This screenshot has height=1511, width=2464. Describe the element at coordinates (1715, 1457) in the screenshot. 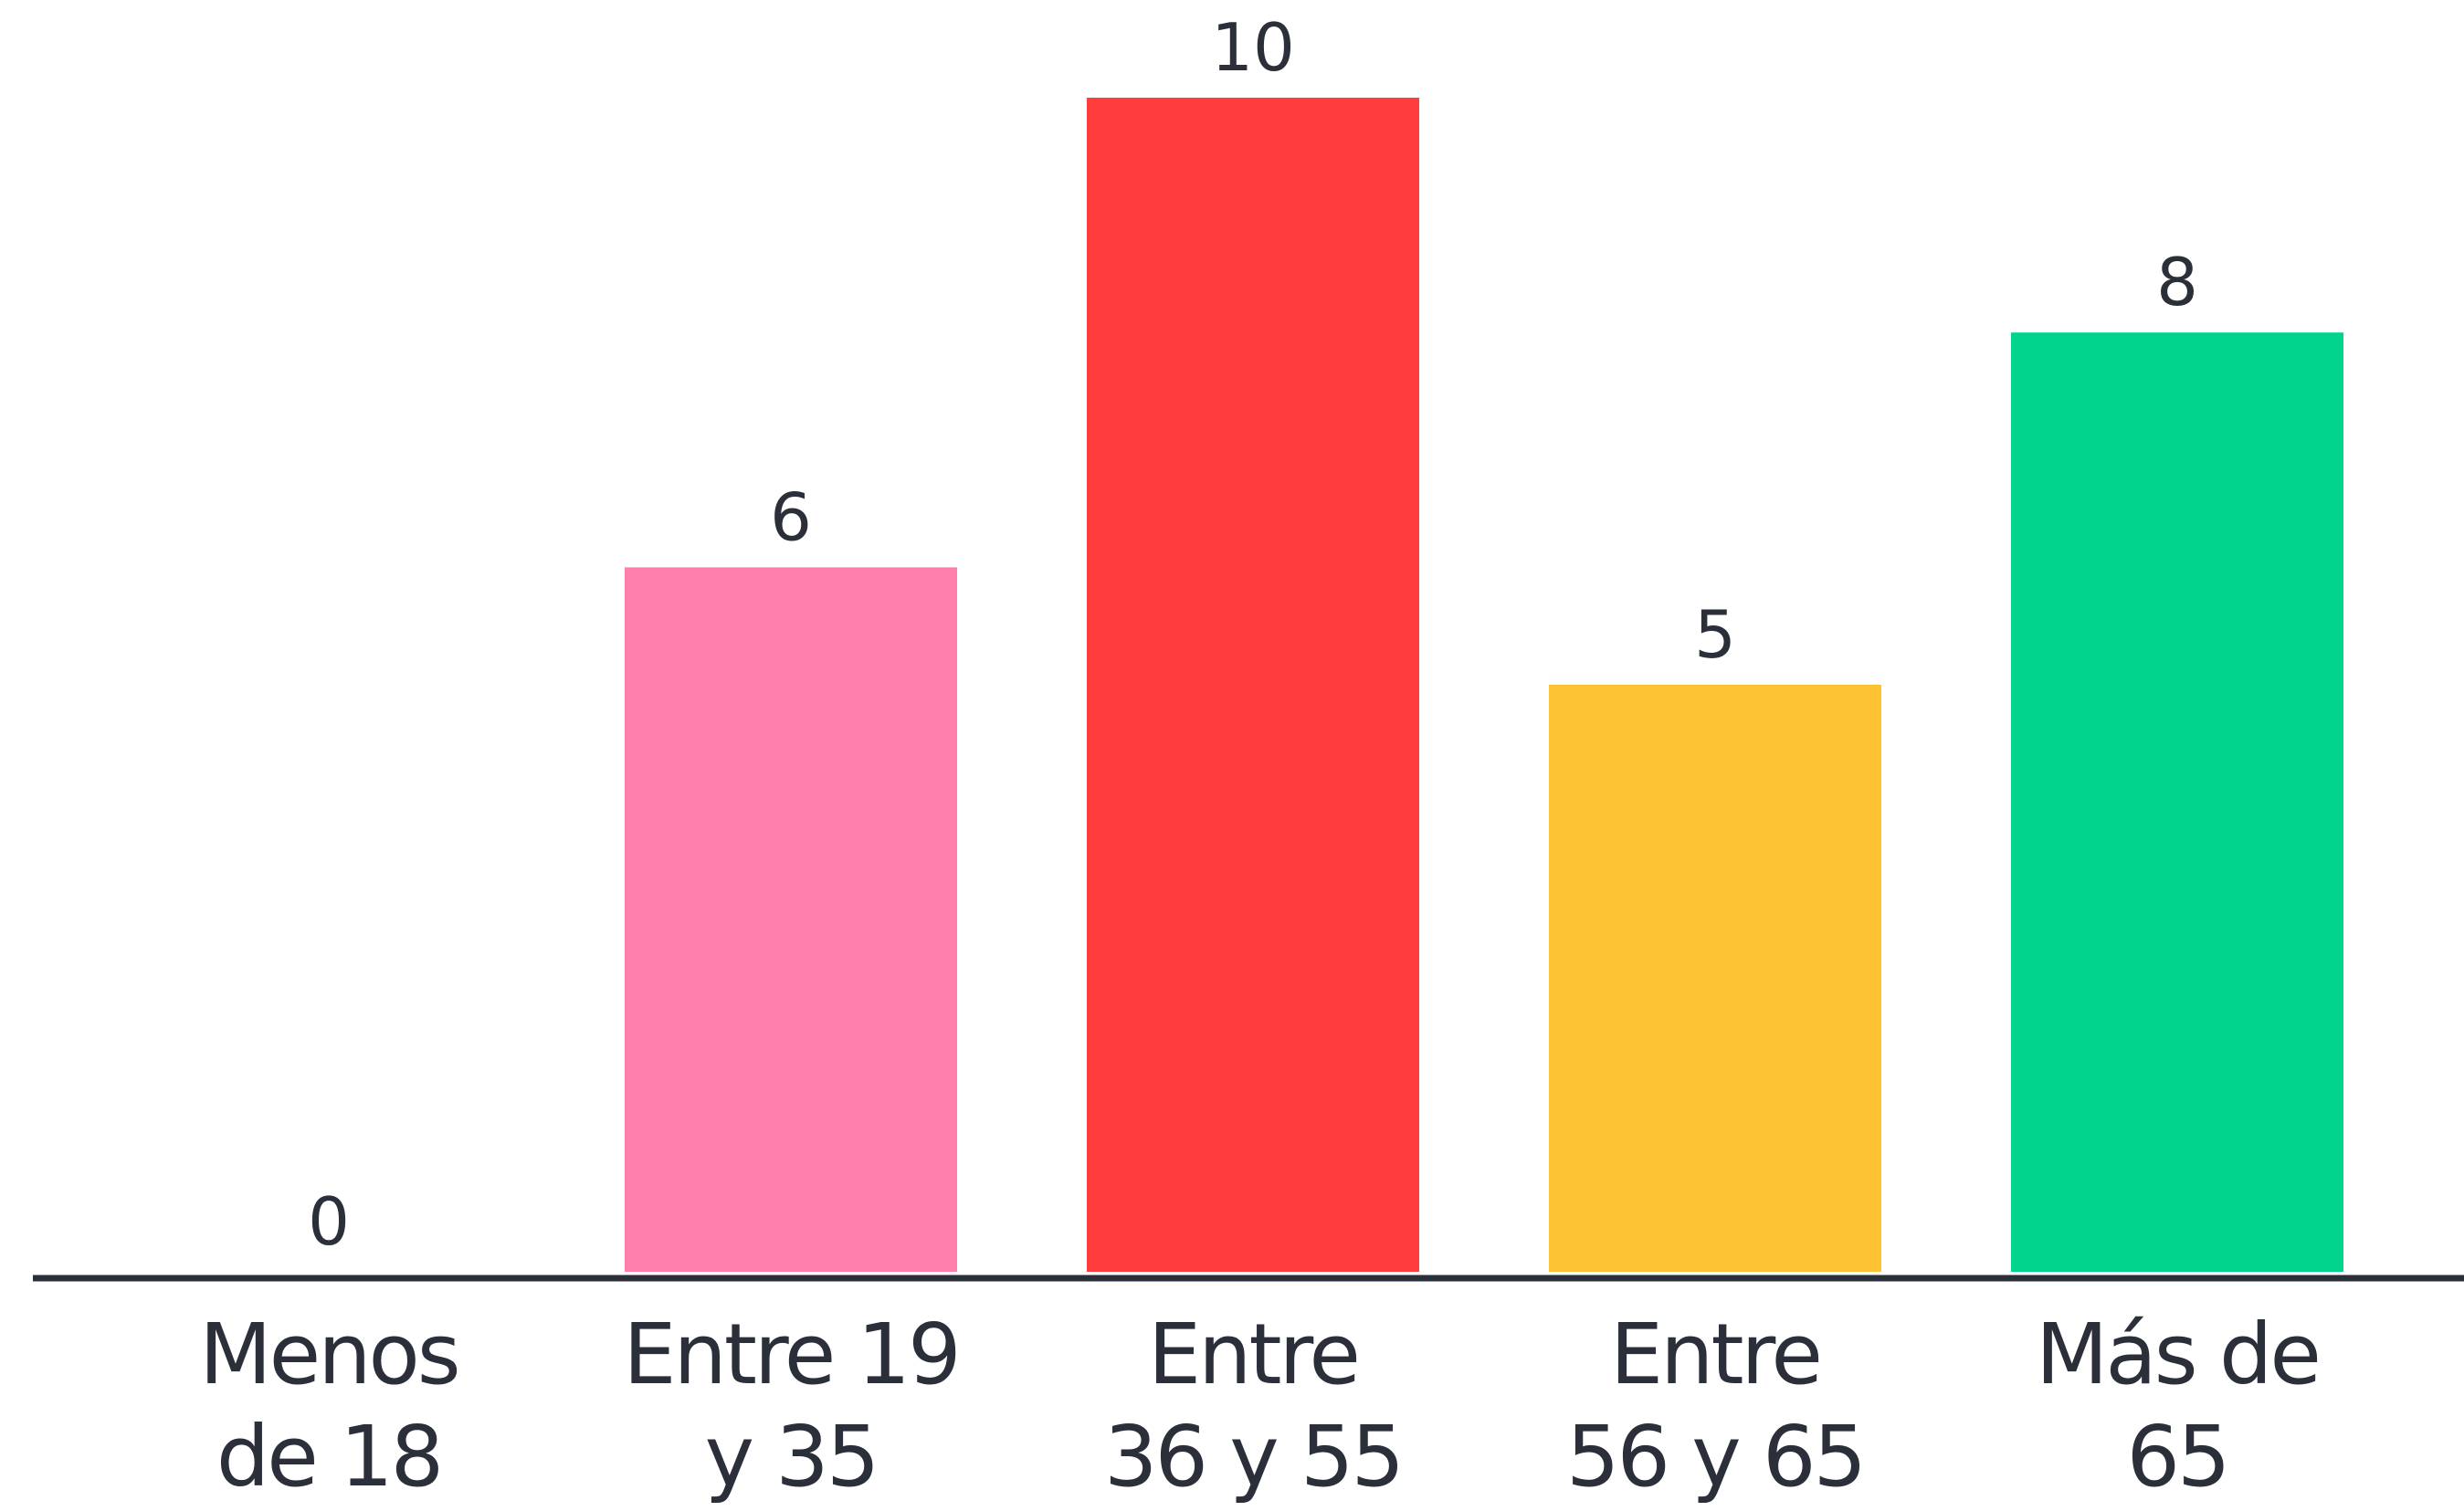

I see `category-label-line: 56 y 65` at that location.